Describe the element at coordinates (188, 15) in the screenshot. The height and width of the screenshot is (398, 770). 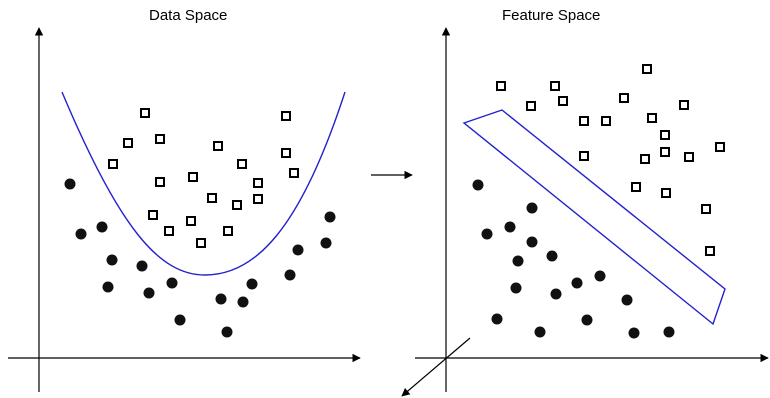
I see `data-space-title: Data Space` at that location.